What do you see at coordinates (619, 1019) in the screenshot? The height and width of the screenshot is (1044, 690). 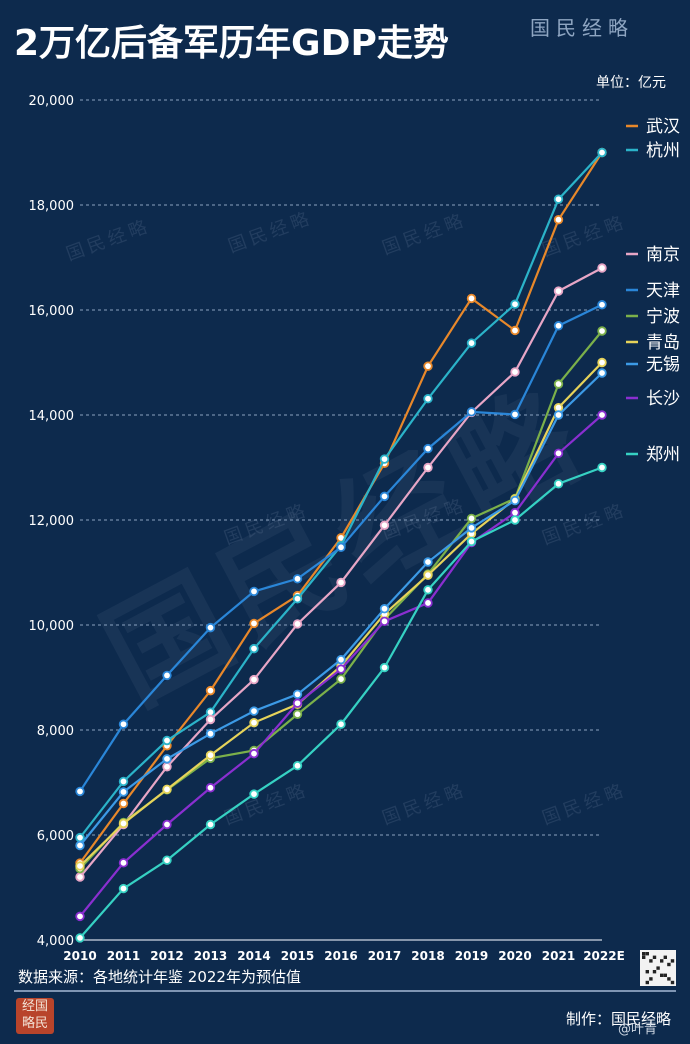 I see `credit-text: 制作：国民经略` at bounding box center [619, 1019].